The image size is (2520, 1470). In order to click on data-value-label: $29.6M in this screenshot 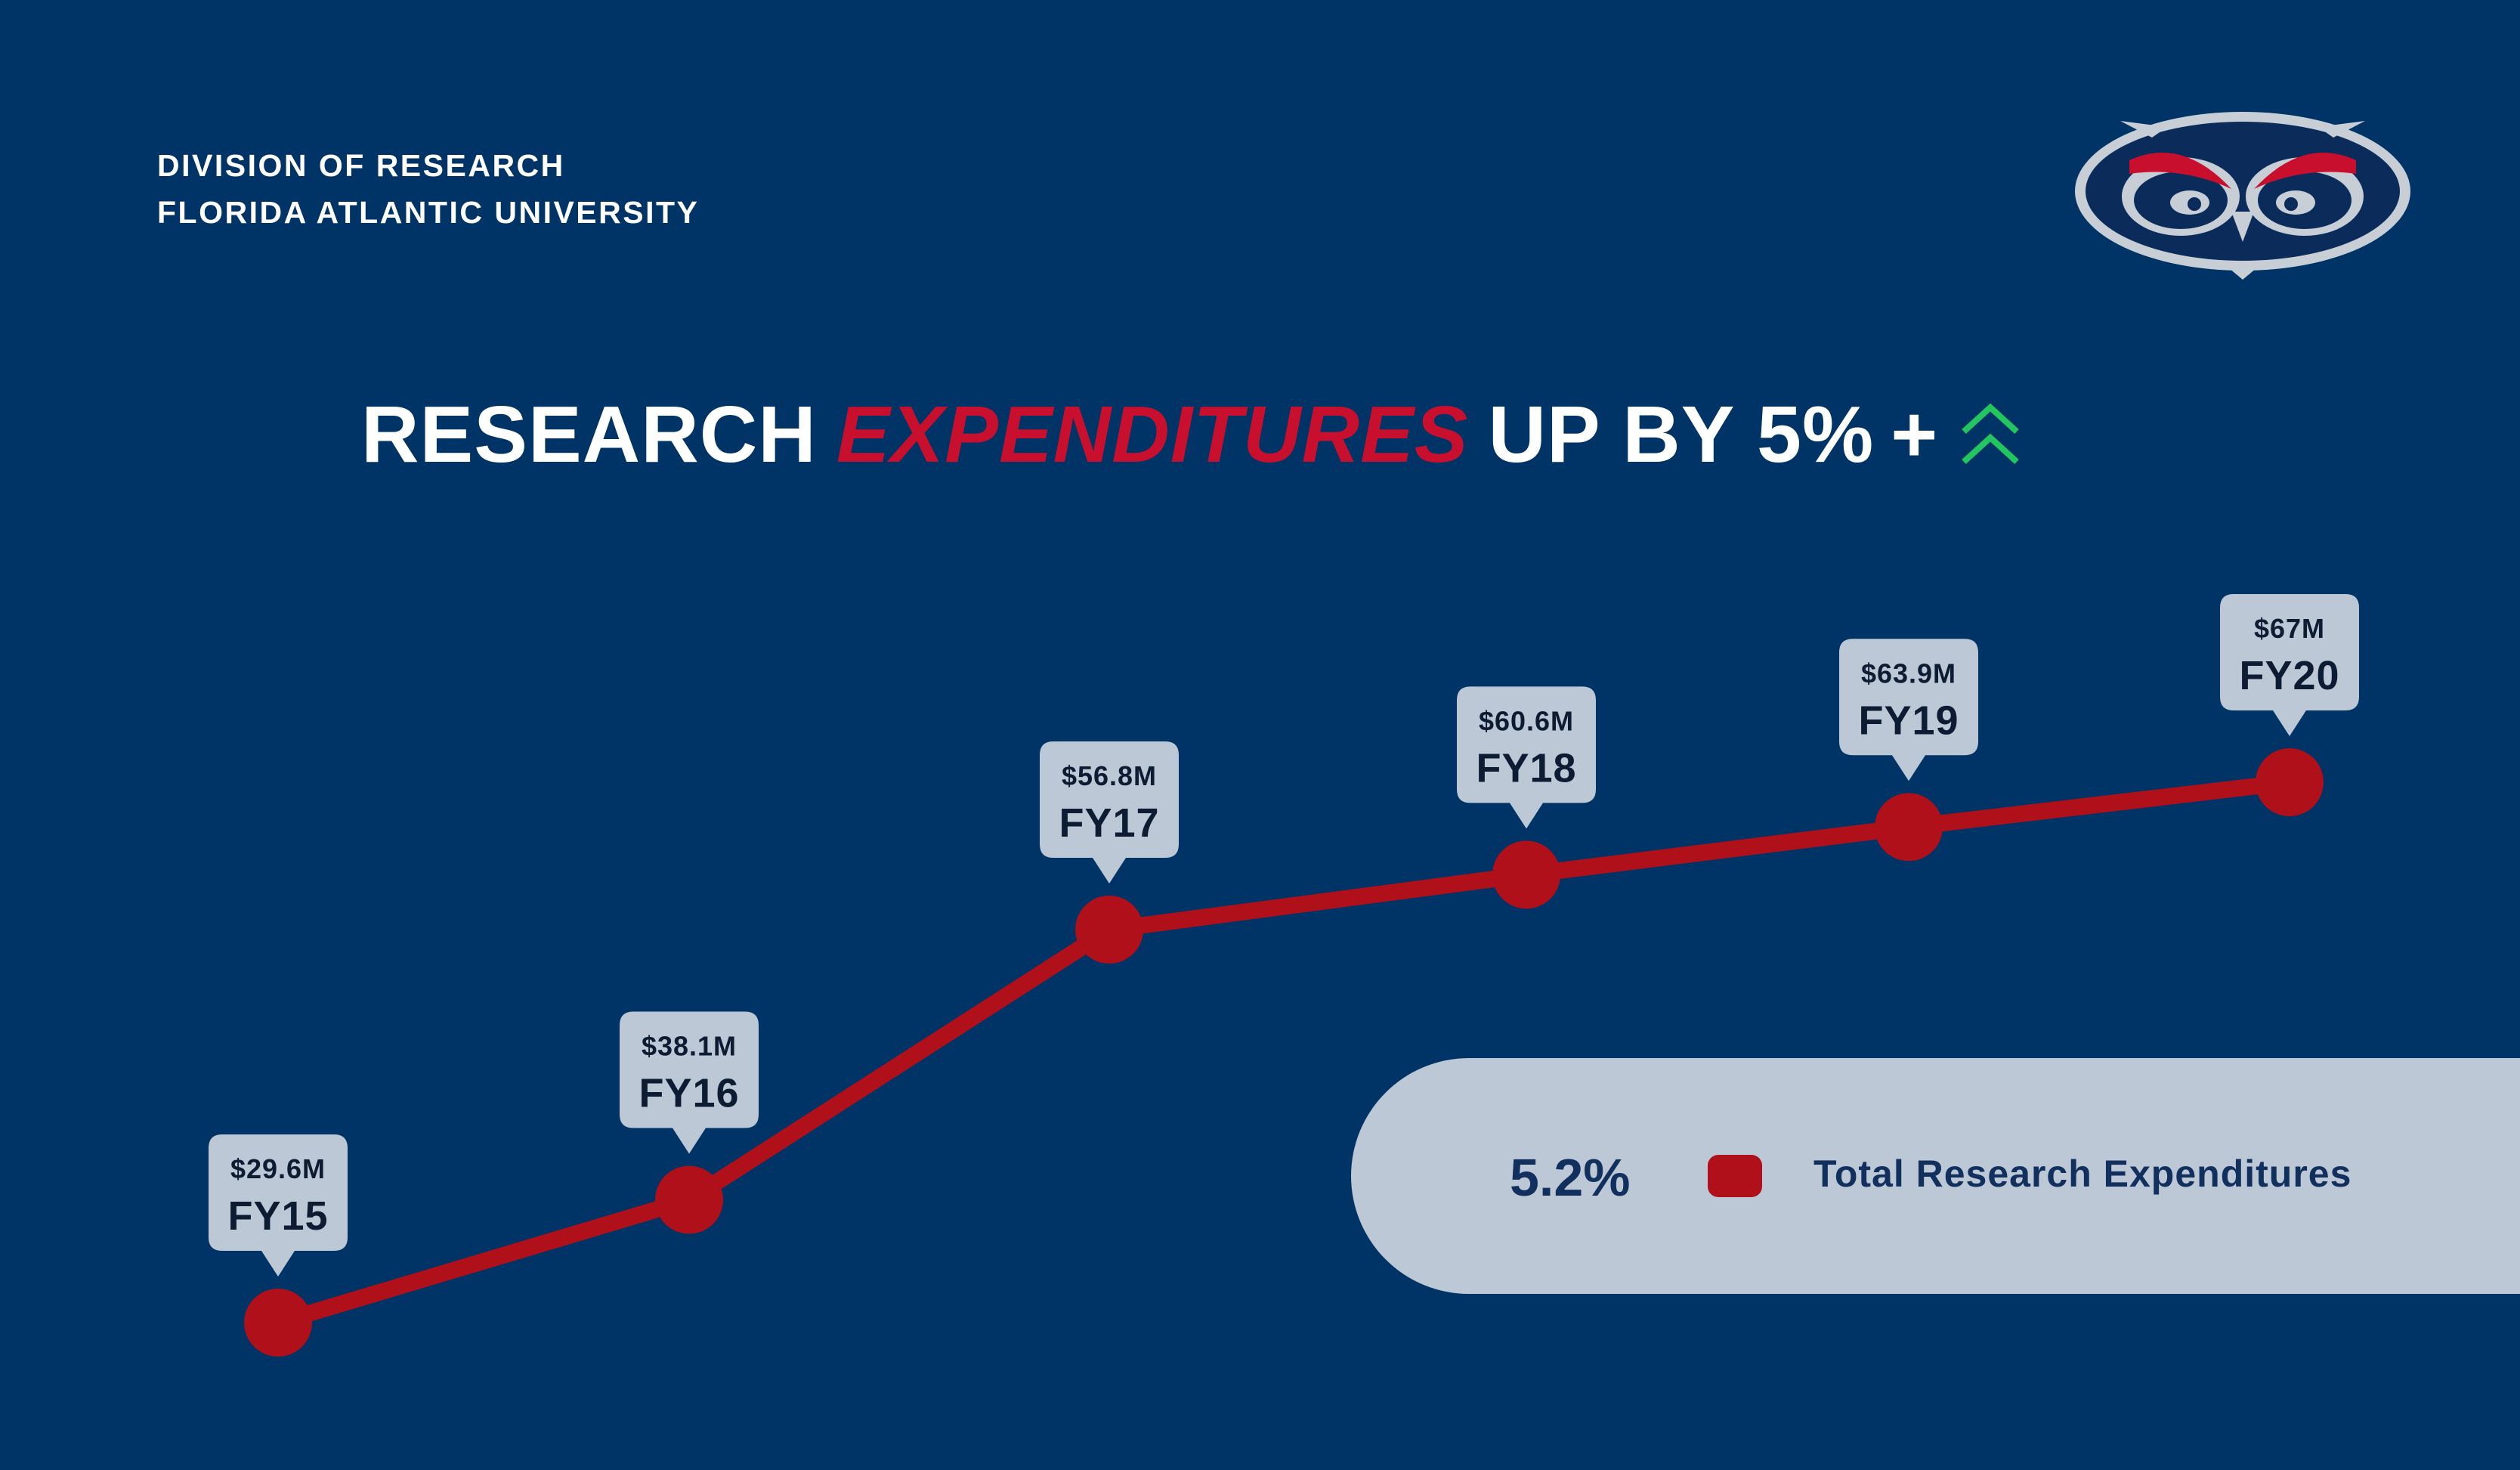, I will do `click(278, 1168)`.